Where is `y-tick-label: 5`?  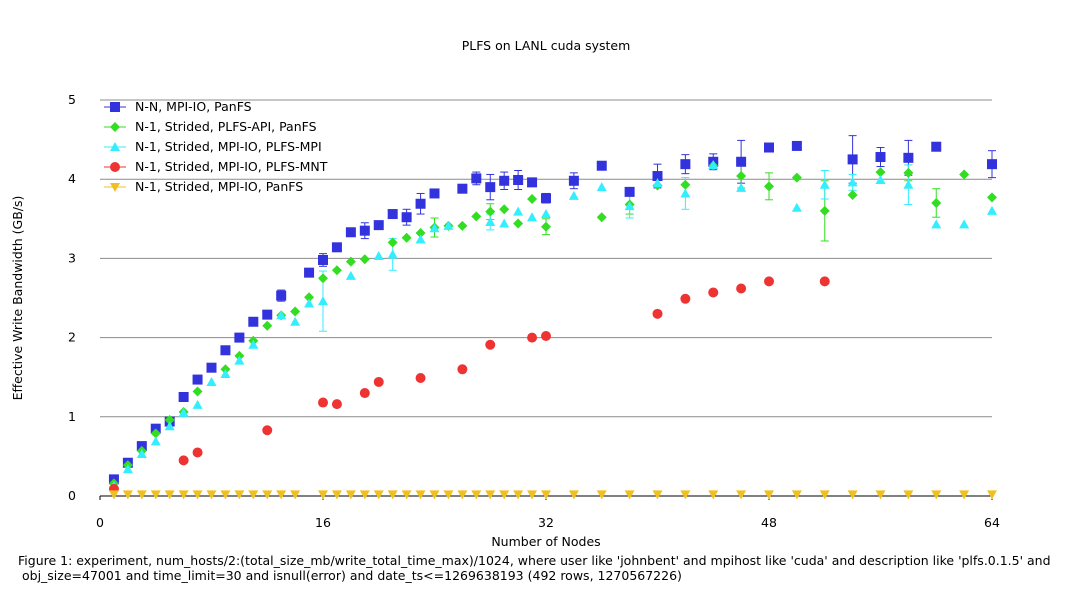
y-tick-label: 5 is located at coordinates (72, 99).